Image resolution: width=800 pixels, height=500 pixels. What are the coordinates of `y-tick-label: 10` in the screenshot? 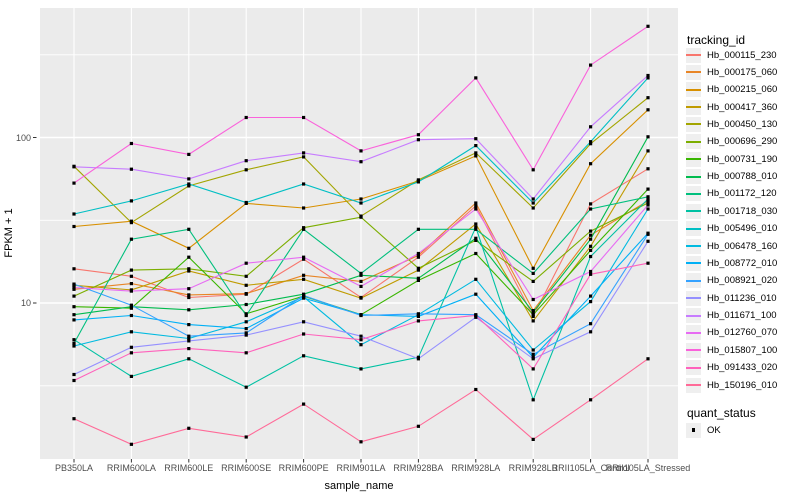 It's located at (25, 303).